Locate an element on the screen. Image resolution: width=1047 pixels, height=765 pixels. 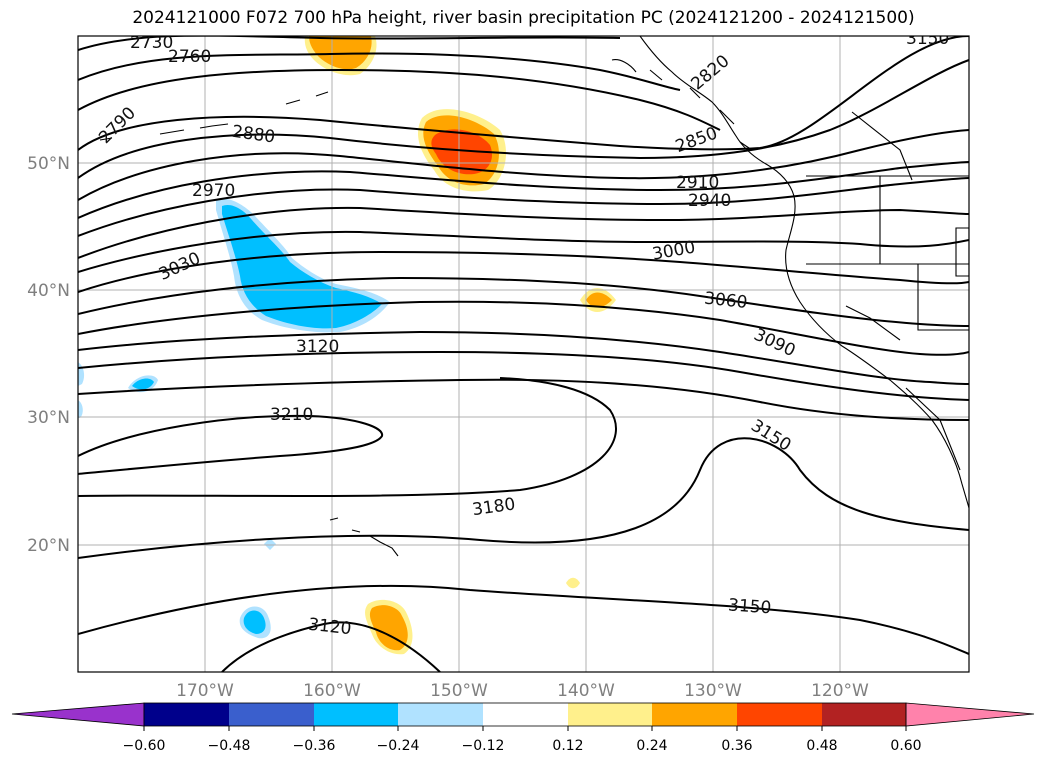
colorbar-tick: −0.48 is located at coordinates (229, 746).